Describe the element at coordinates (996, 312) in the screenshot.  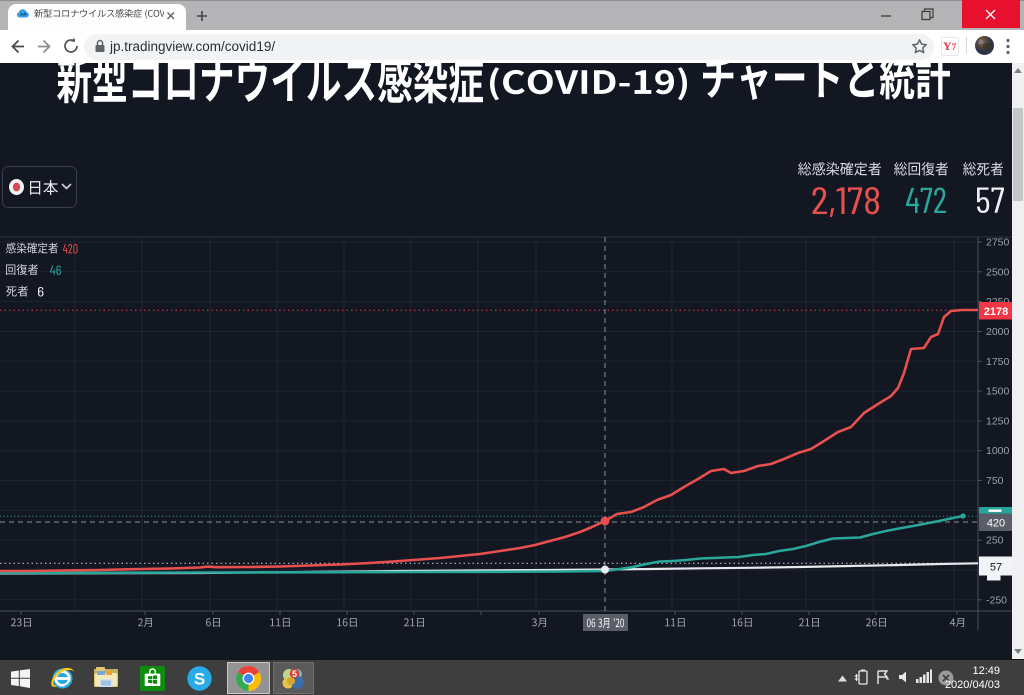
I see `svg-text: 2178` at that location.